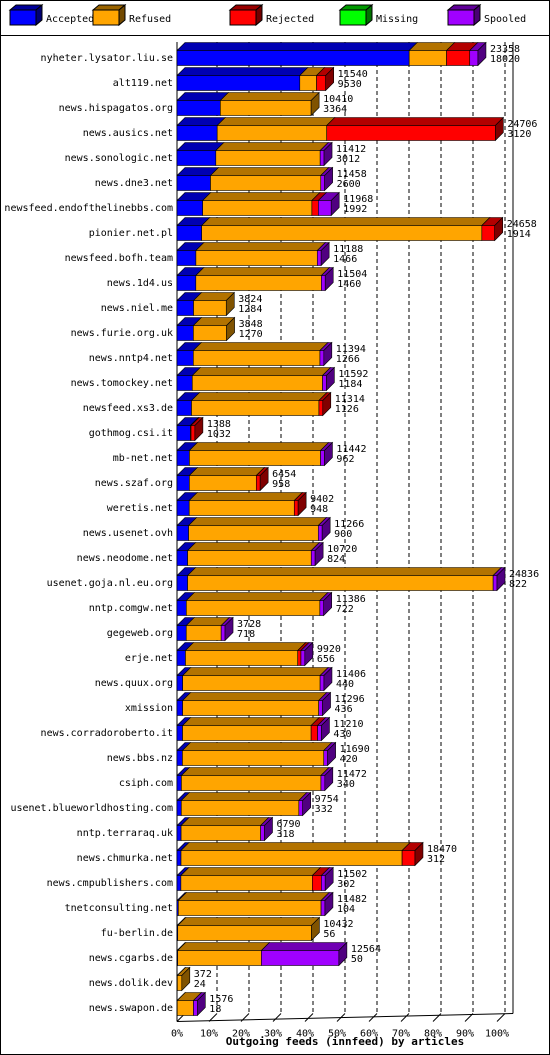 This screenshot has height=1055, width=550. What do you see at coordinates (518, 584) in the screenshot?
I see `value-label: 822` at bounding box center [518, 584].